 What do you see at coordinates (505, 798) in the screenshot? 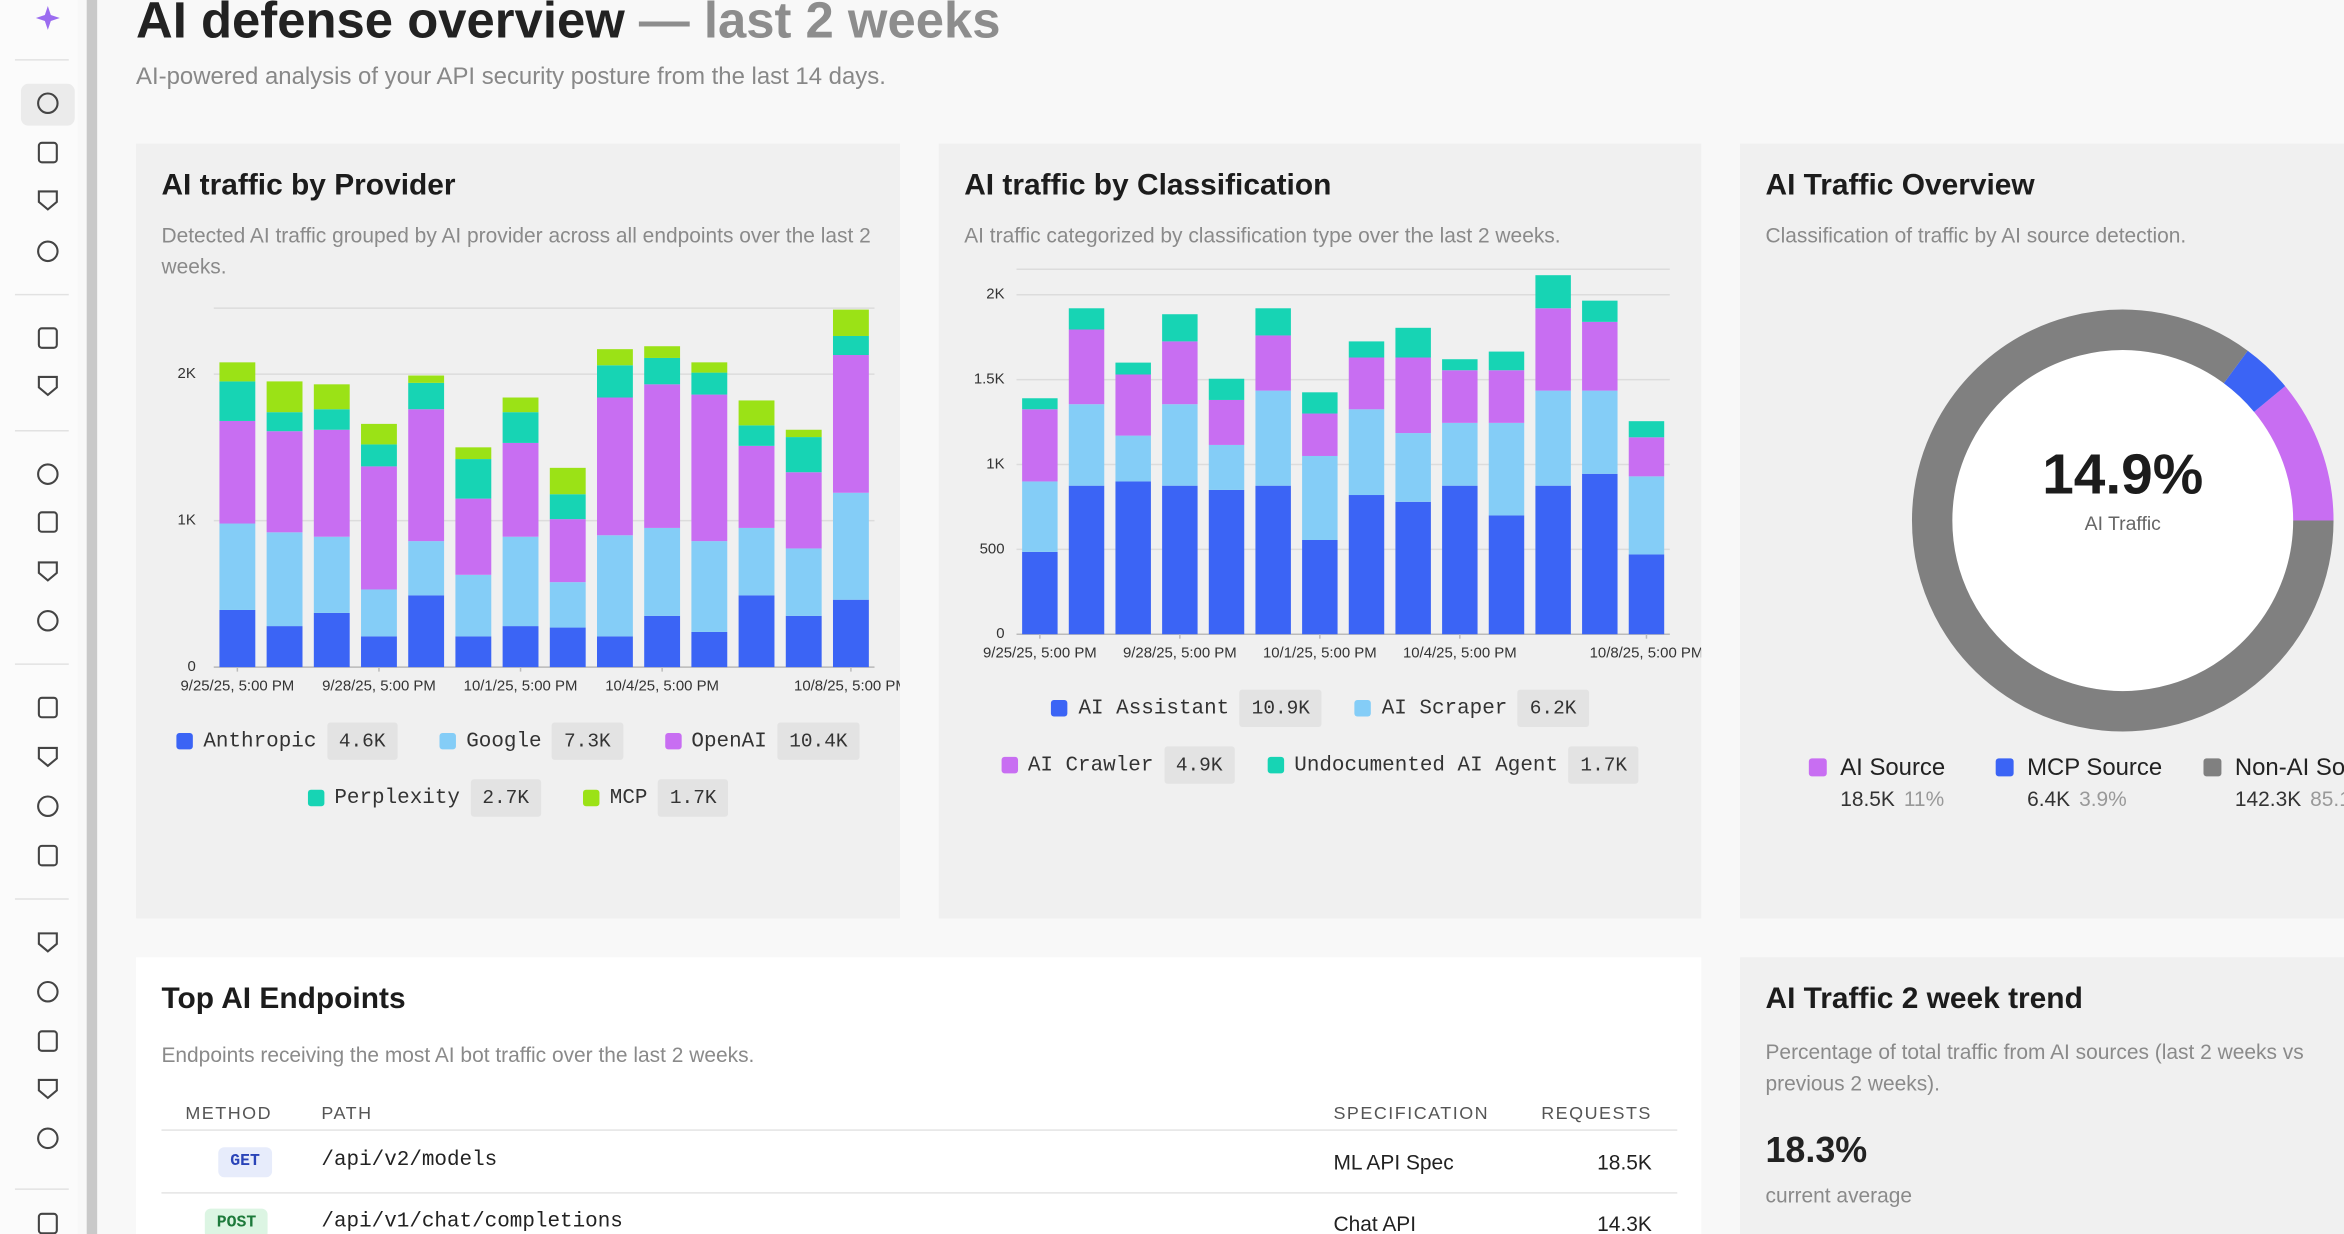
I see `legend-total: 2.7K` at bounding box center [505, 798].